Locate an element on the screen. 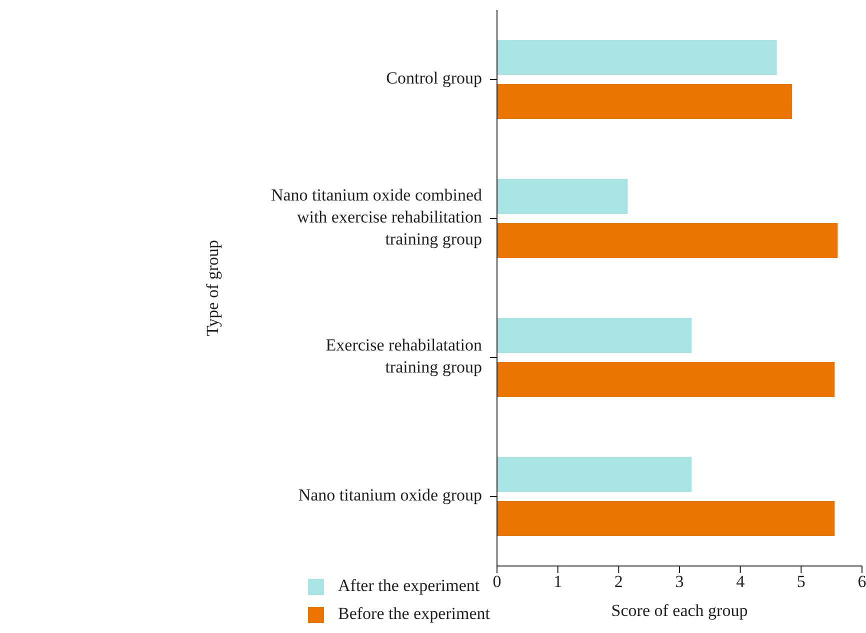 The image size is (866, 633). y-tick-label: Exercise rehabilatation training group is located at coordinates (404, 355).